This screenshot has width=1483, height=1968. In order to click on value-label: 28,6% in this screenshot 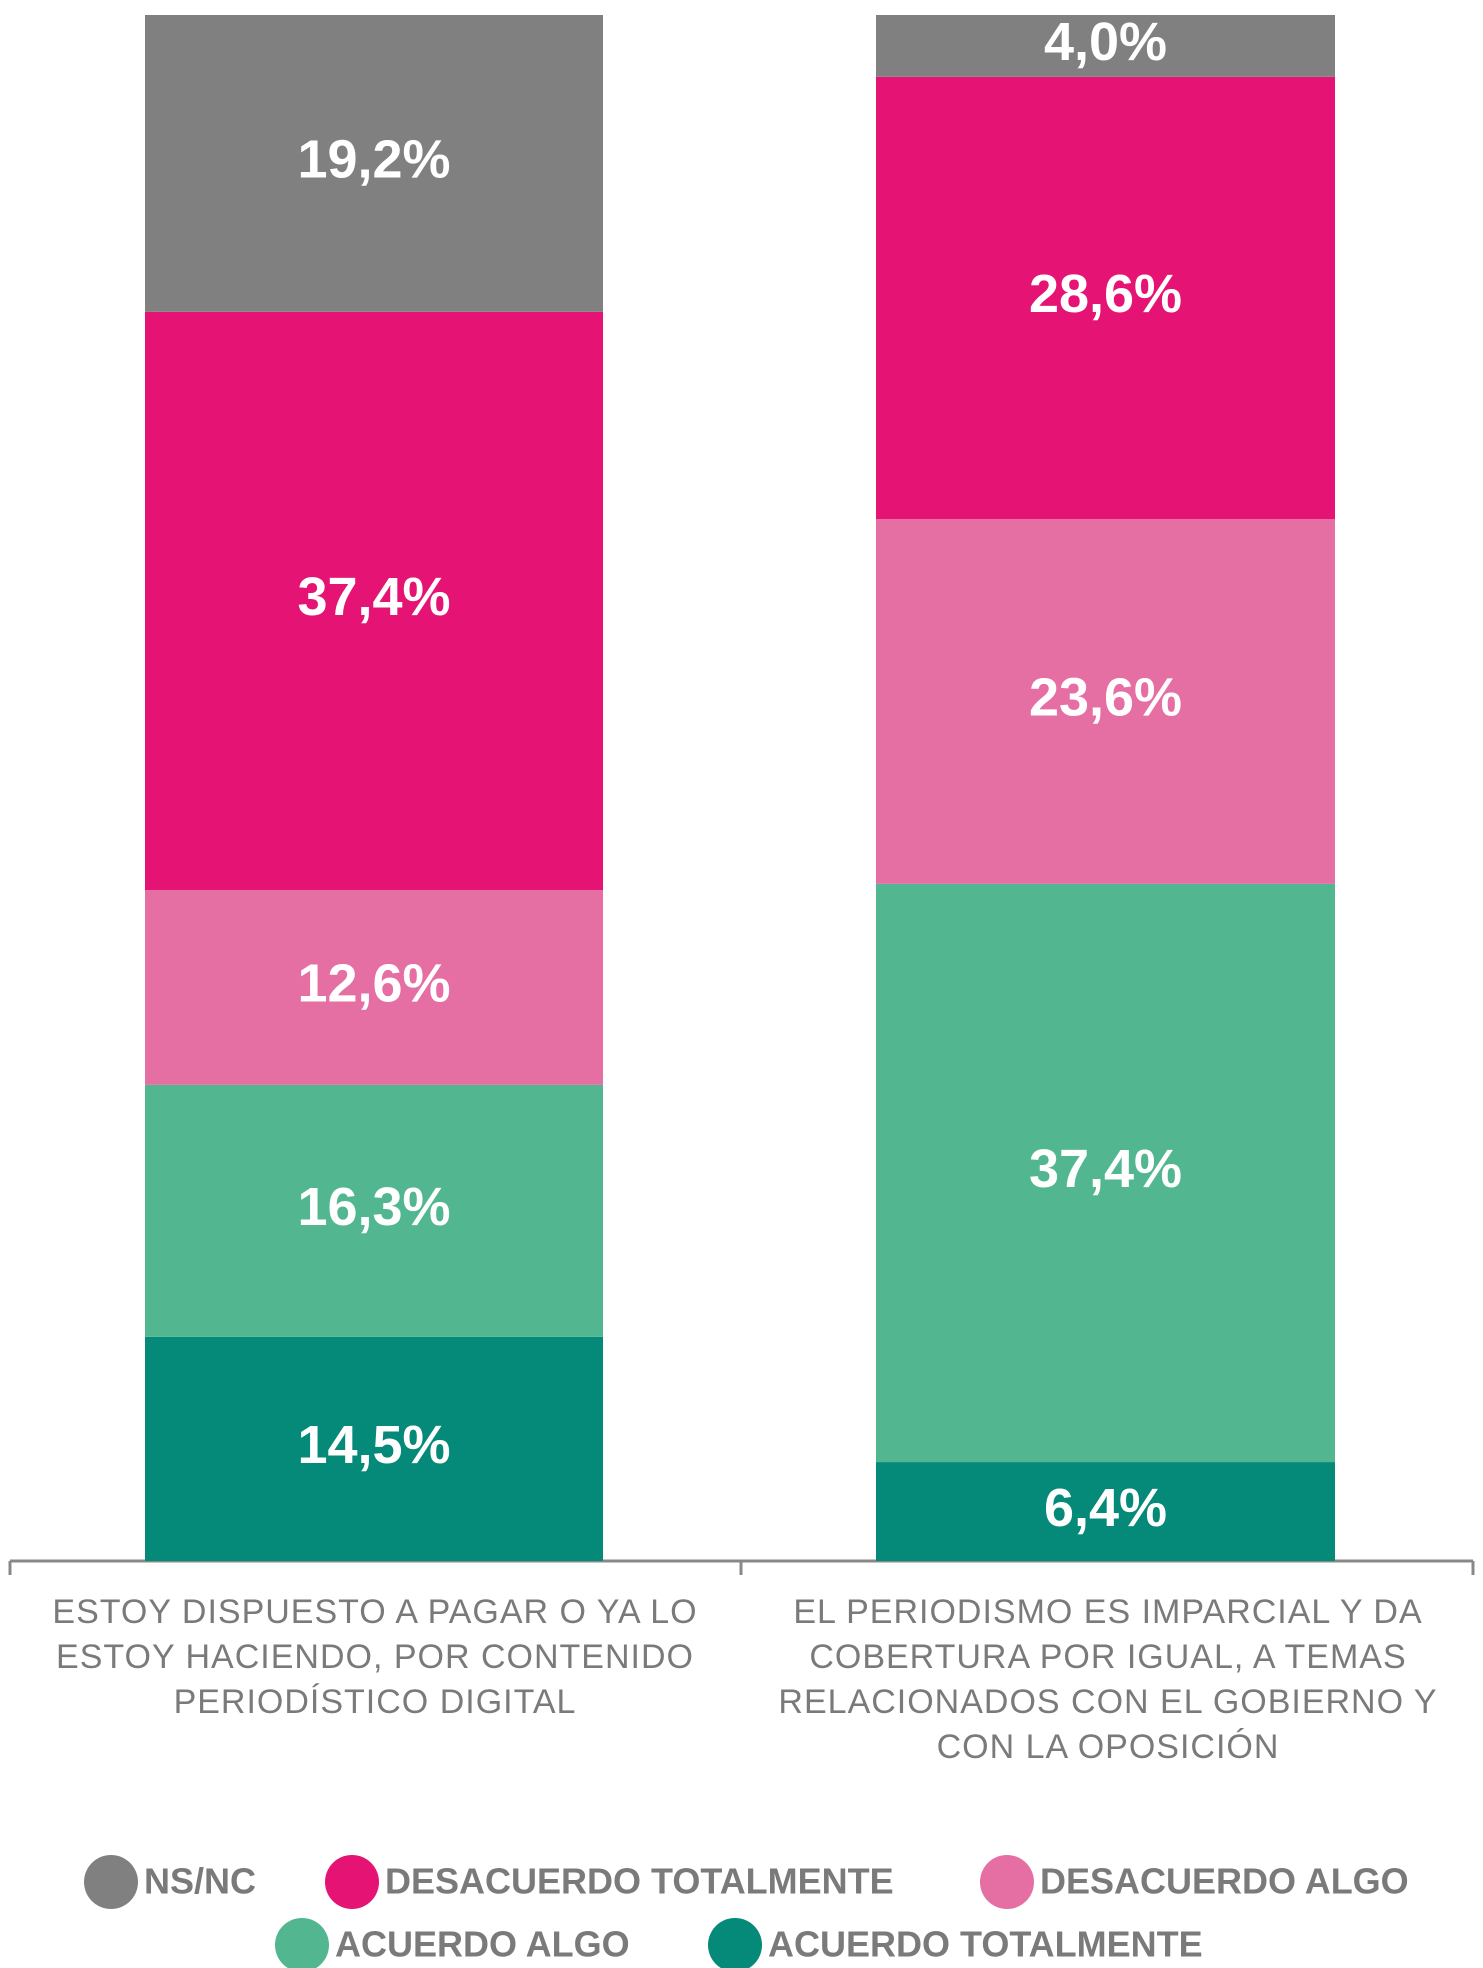, I will do `click(1105, 294)`.